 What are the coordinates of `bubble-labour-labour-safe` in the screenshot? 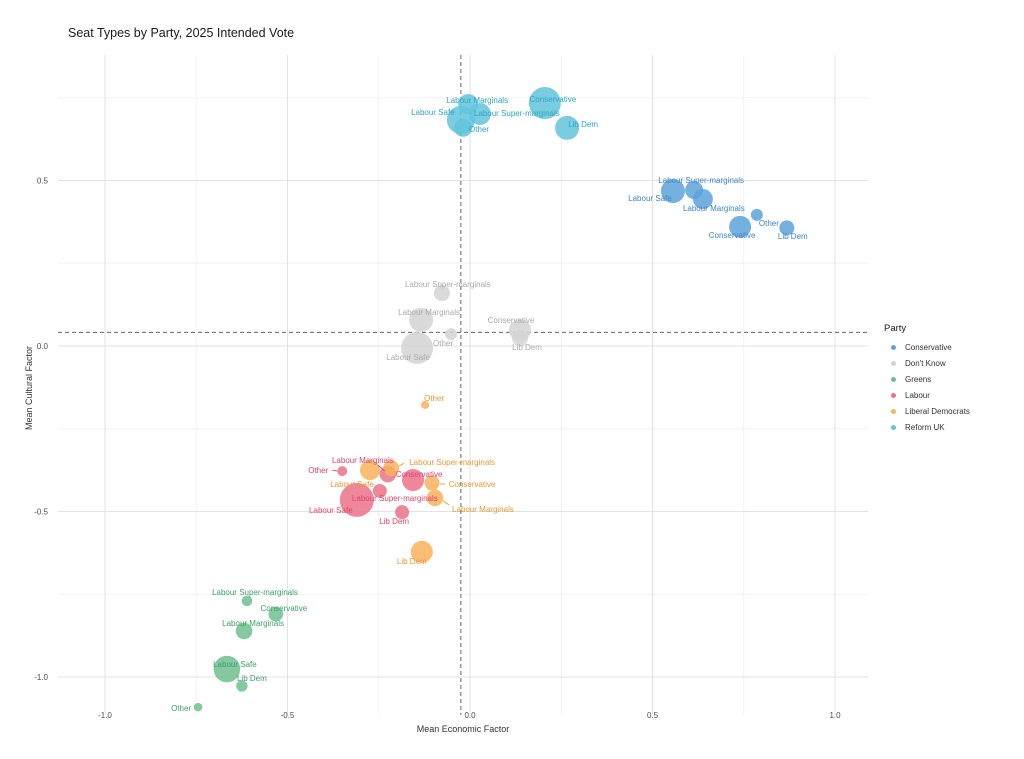 It's located at (356, 499).